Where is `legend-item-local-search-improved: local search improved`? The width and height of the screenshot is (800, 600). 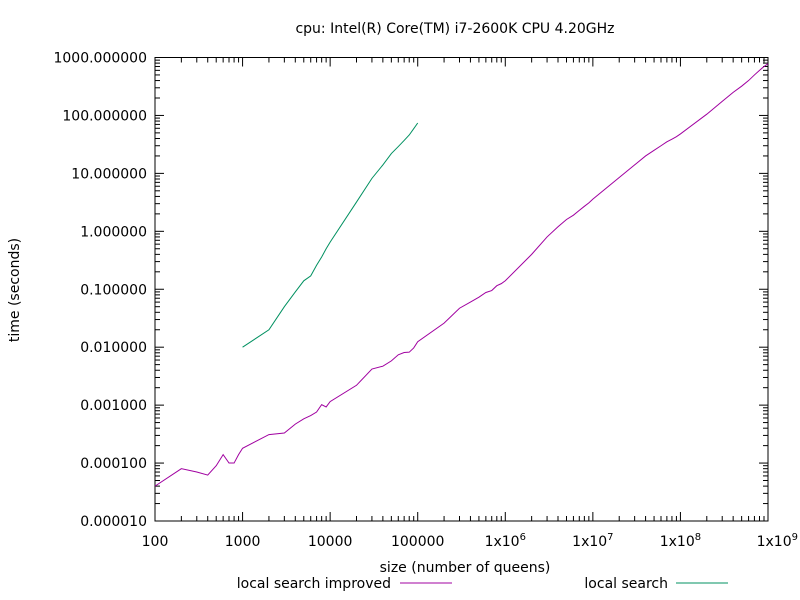
legend-item-local-search-improved: local search improved is located at coordinates (344, 584).